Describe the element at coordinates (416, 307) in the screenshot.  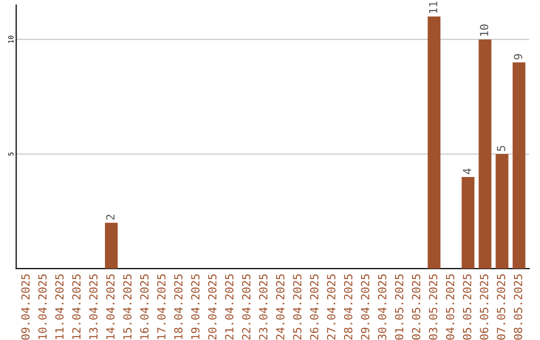
I see `x-tick-label: 02.05.2025` at that location.